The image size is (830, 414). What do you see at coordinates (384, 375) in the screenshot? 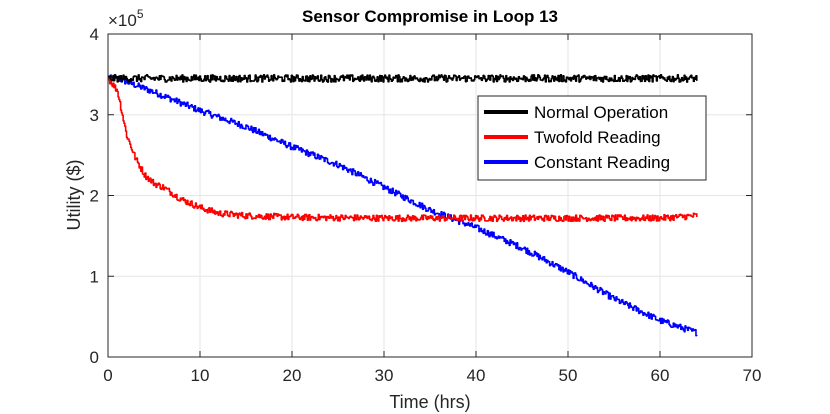
I see `x-tick-label: 30` at bounding box center [384, 375].